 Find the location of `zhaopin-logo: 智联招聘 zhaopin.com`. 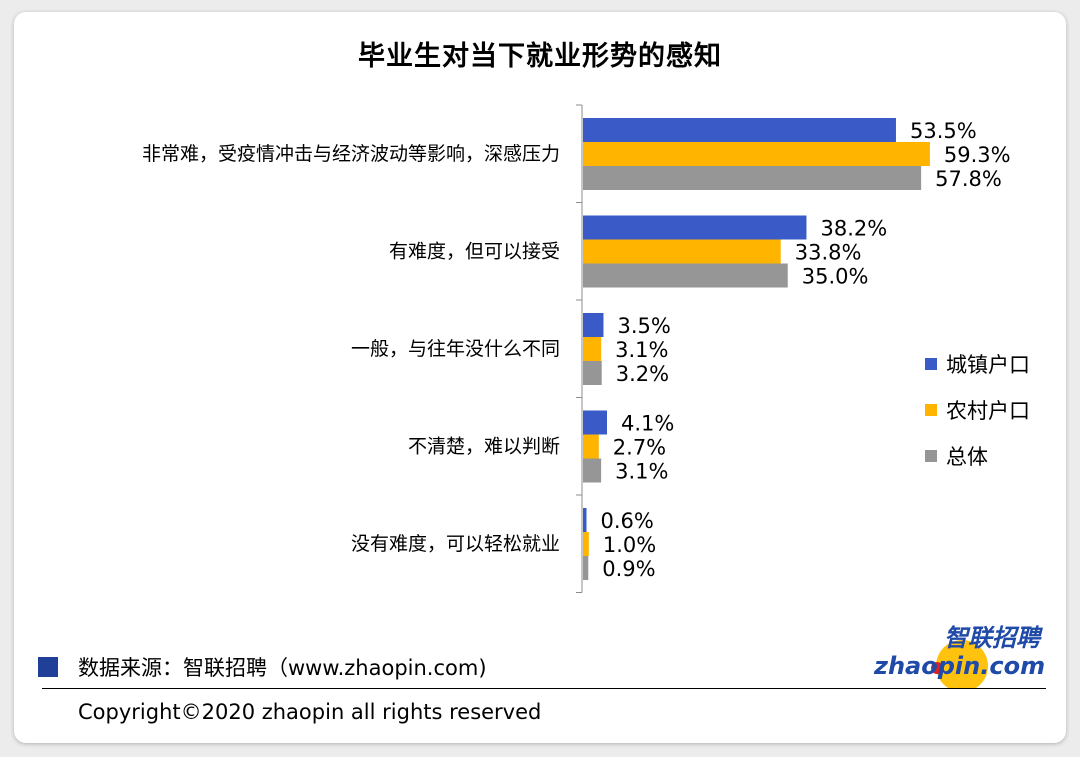

zhaopin-logo: 智联招聘 zhaopin.com is located at coordinates (959, 656).